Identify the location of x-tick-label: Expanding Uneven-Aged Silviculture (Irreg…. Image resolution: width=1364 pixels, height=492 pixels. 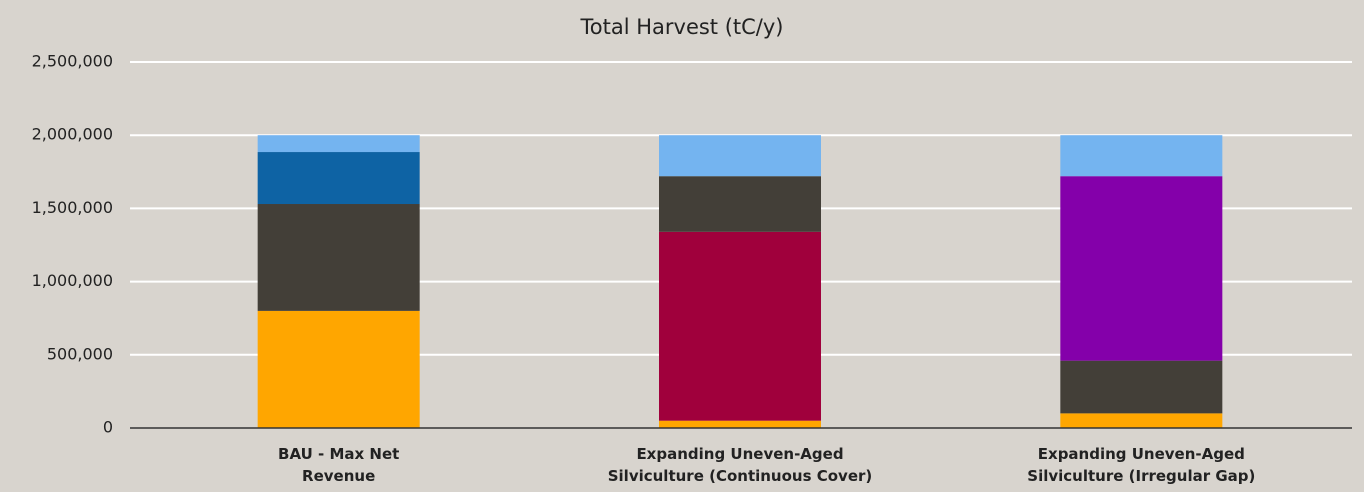
(1141, 465).